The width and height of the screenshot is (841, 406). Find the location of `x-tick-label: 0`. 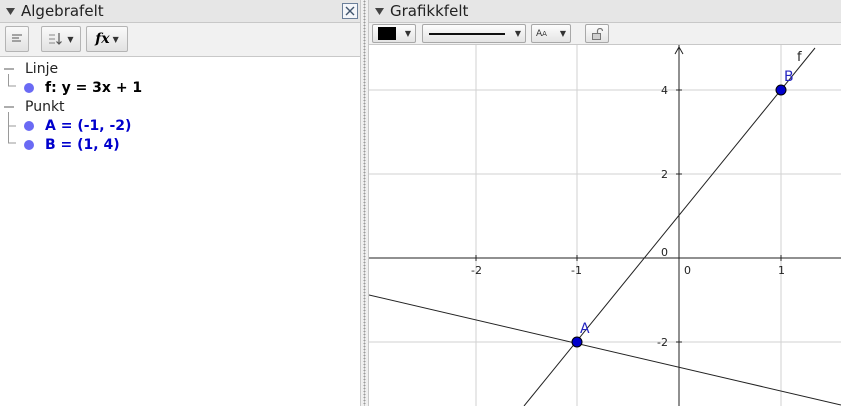

x-tick-label: 0 is located at coordinates (687, 270).